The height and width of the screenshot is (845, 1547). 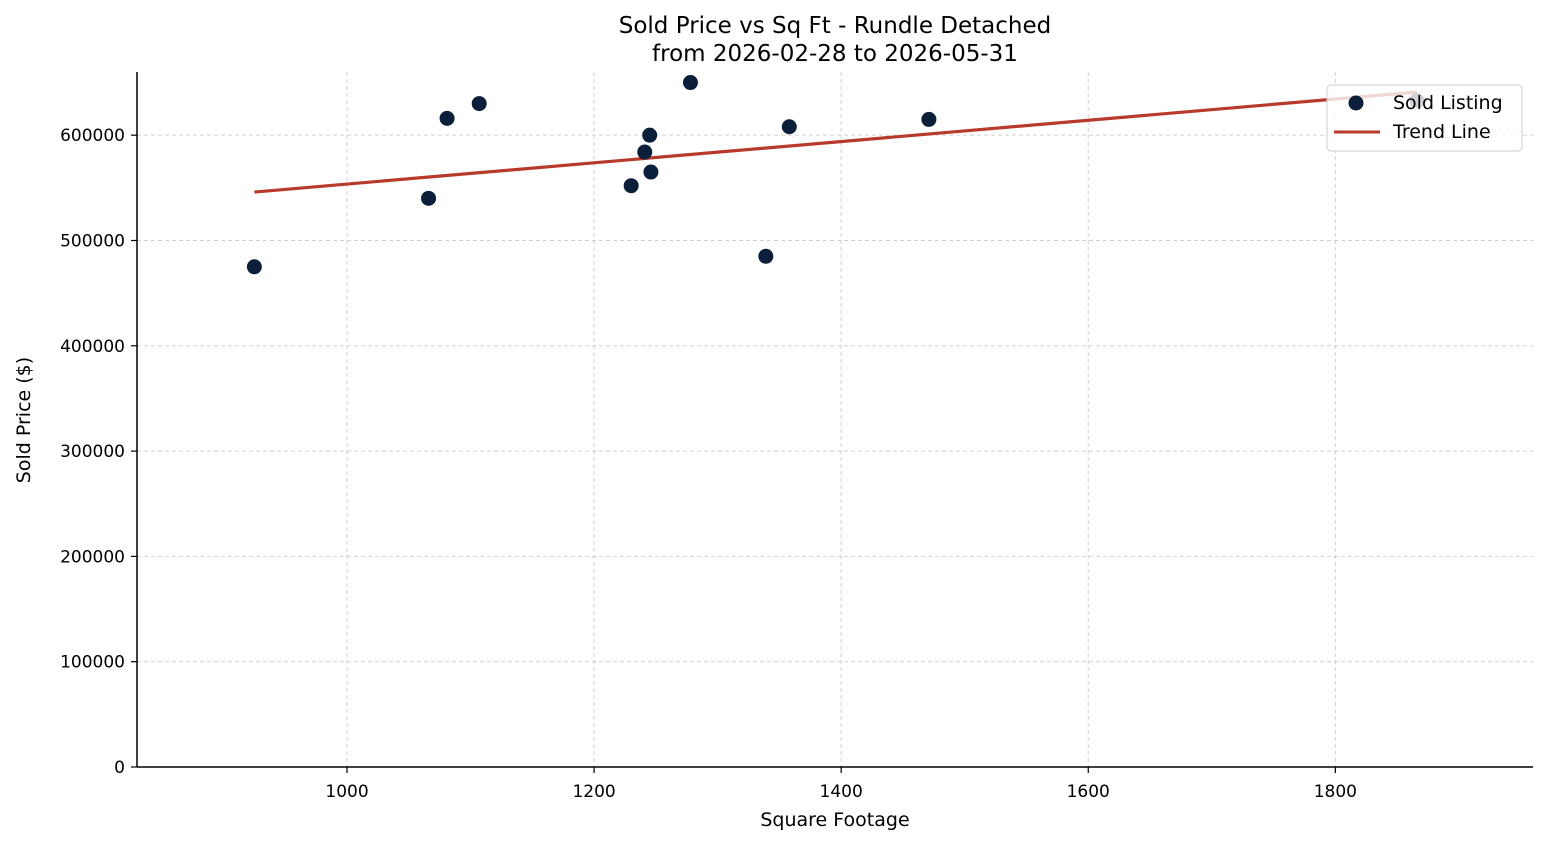 What do you see at coordinates (92, 557) in the screenshot?
I see `y-tick-label: 200000` at bounding box center [92, 557].